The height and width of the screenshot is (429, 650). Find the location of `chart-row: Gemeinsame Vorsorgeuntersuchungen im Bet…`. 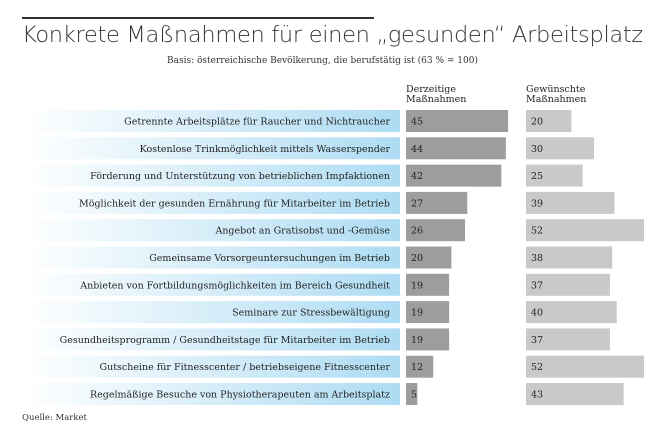

chart-row: Gemeinsame Vorsorgeuntersuchungen im Bet… is located at coordinates (317, 257).